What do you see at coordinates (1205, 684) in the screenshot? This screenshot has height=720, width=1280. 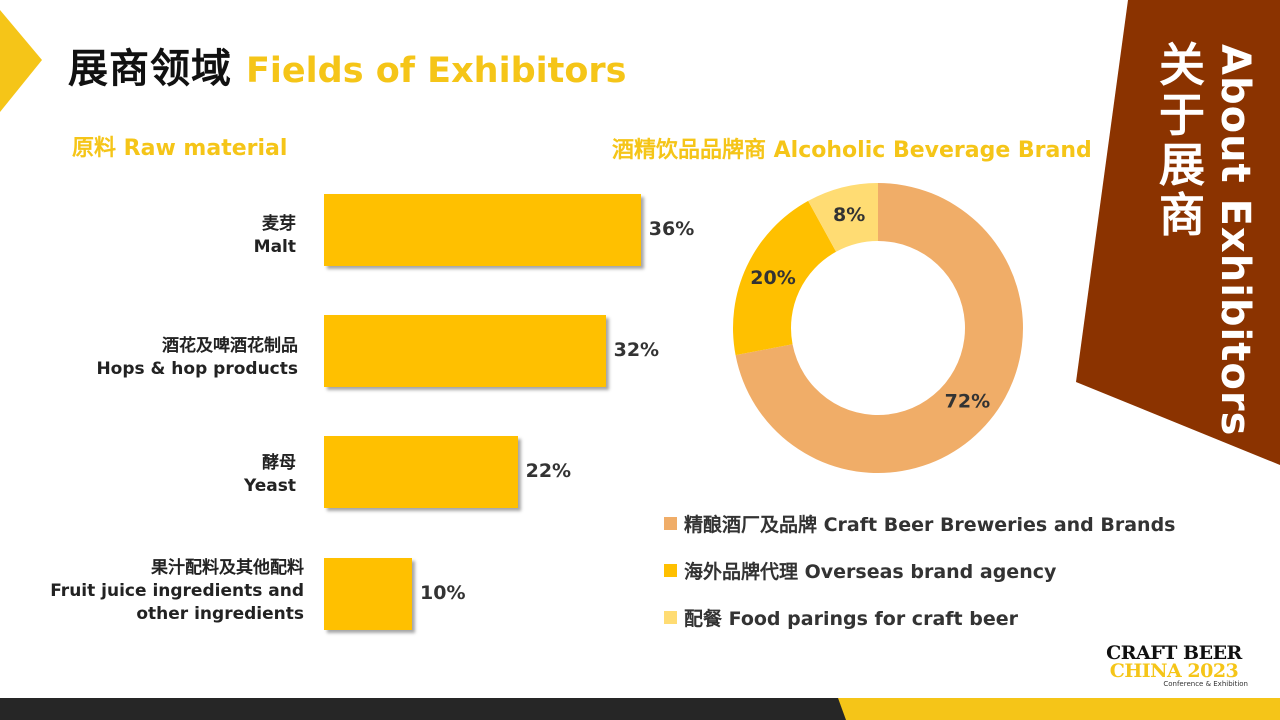 I see `logo-line-3: Conference & Exhibition` at bounding box center [1205, 684].